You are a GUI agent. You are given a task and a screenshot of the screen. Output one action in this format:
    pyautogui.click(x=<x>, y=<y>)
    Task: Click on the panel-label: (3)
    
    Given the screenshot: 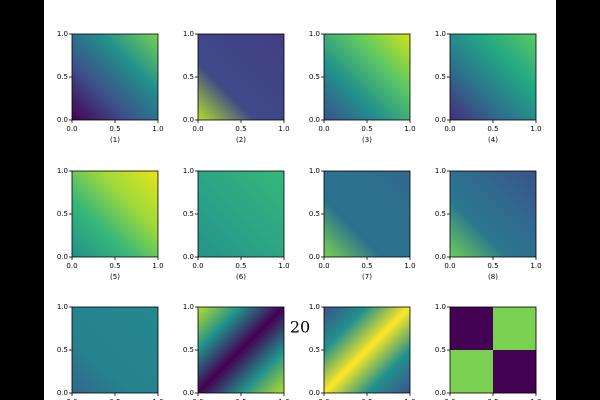 What is the action you would take?
    pyautogui.click(x=367, y=140)
    